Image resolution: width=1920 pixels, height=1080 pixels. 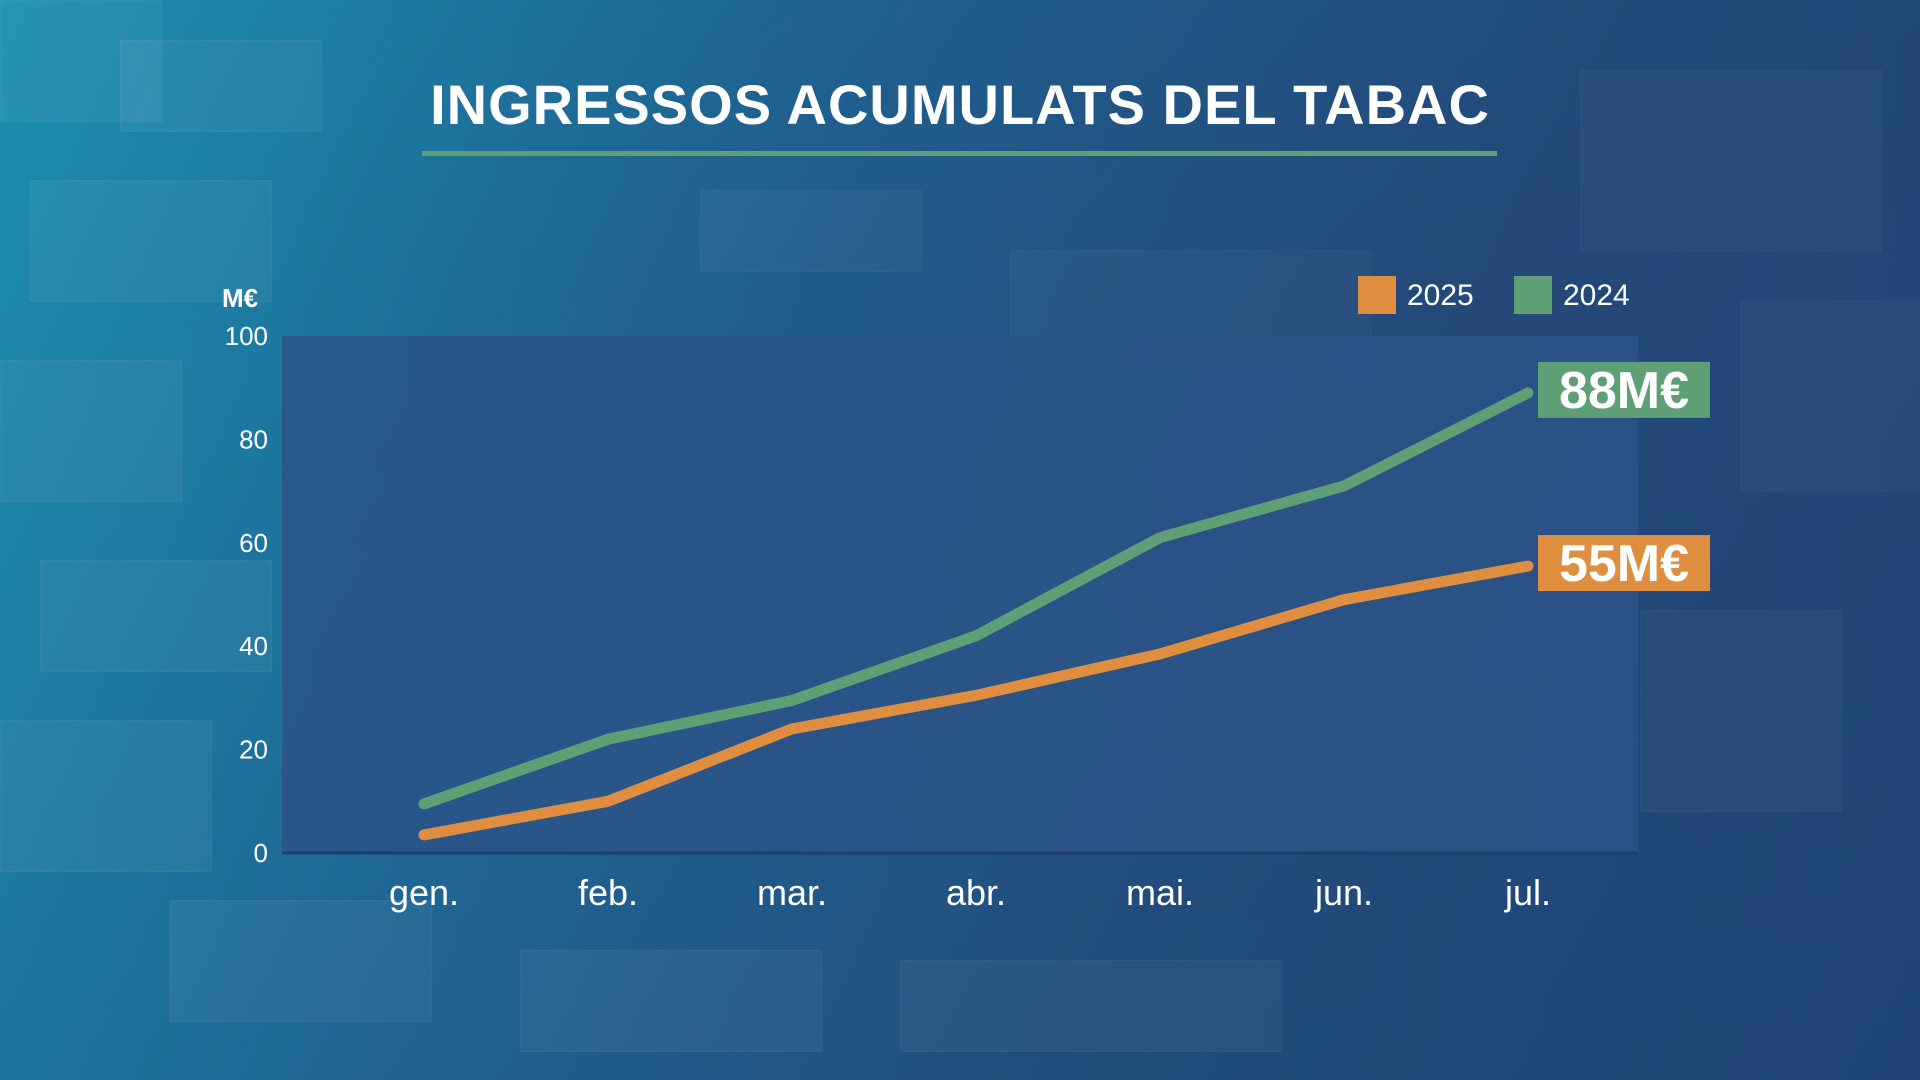 What do you see at coordinates (1160, 892) in the screenshot?
I see `x-tick-label: mai.` at bounding box center [1160, 892].